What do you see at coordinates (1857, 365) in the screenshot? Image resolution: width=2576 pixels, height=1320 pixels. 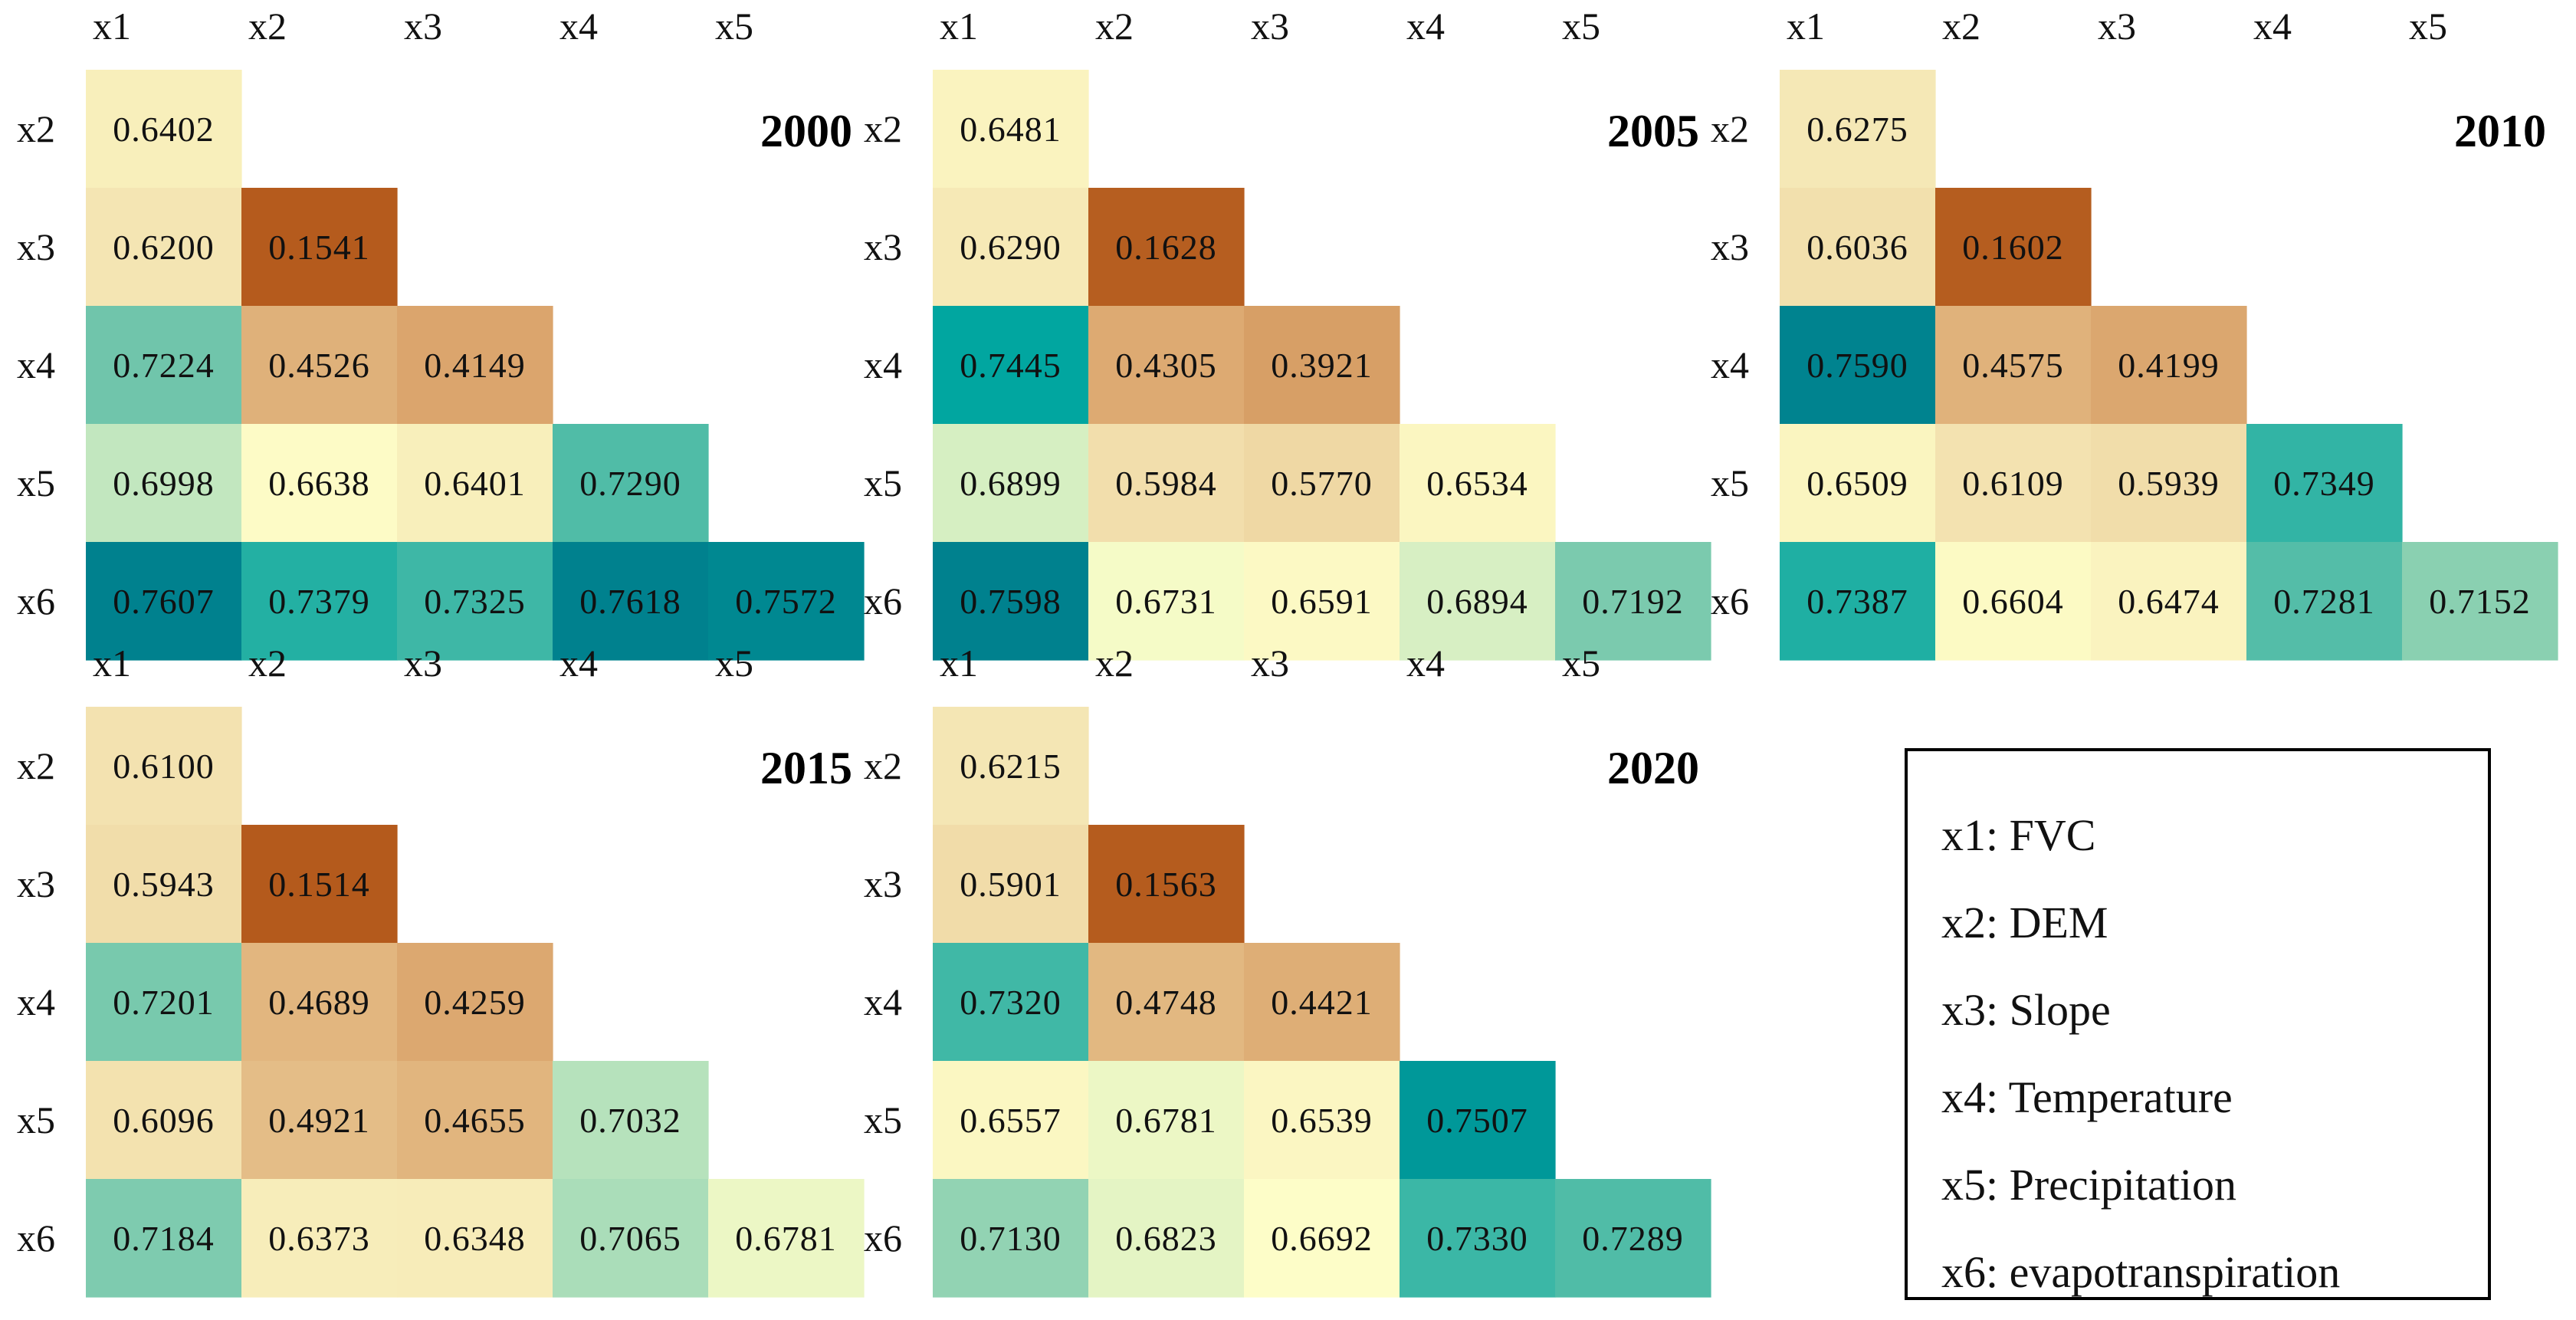 I see `cell-value-label: 0.7590` at bounding box center [1857, 365].